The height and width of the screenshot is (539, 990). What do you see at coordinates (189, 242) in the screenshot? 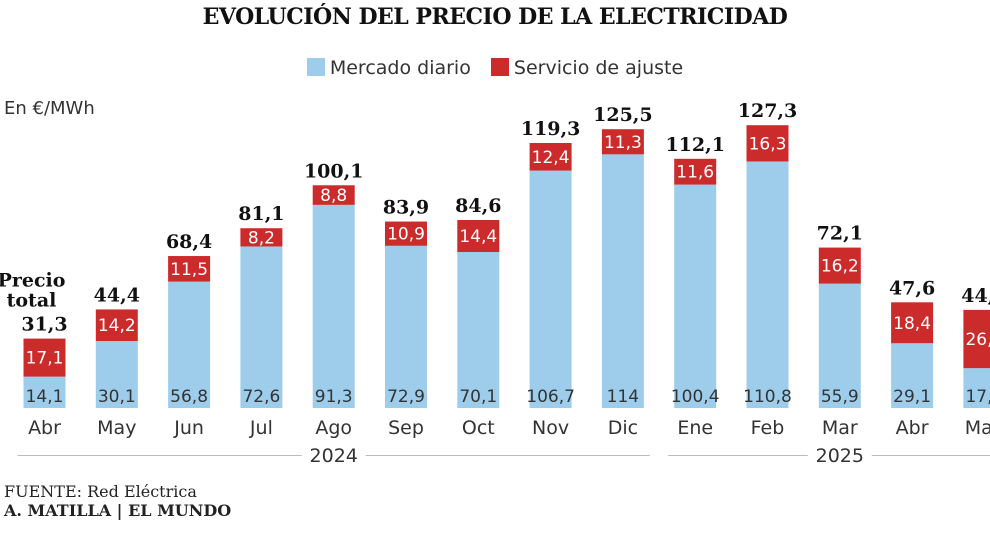
I see `total-label-2: 68,4` at bounding box center [189, 242].